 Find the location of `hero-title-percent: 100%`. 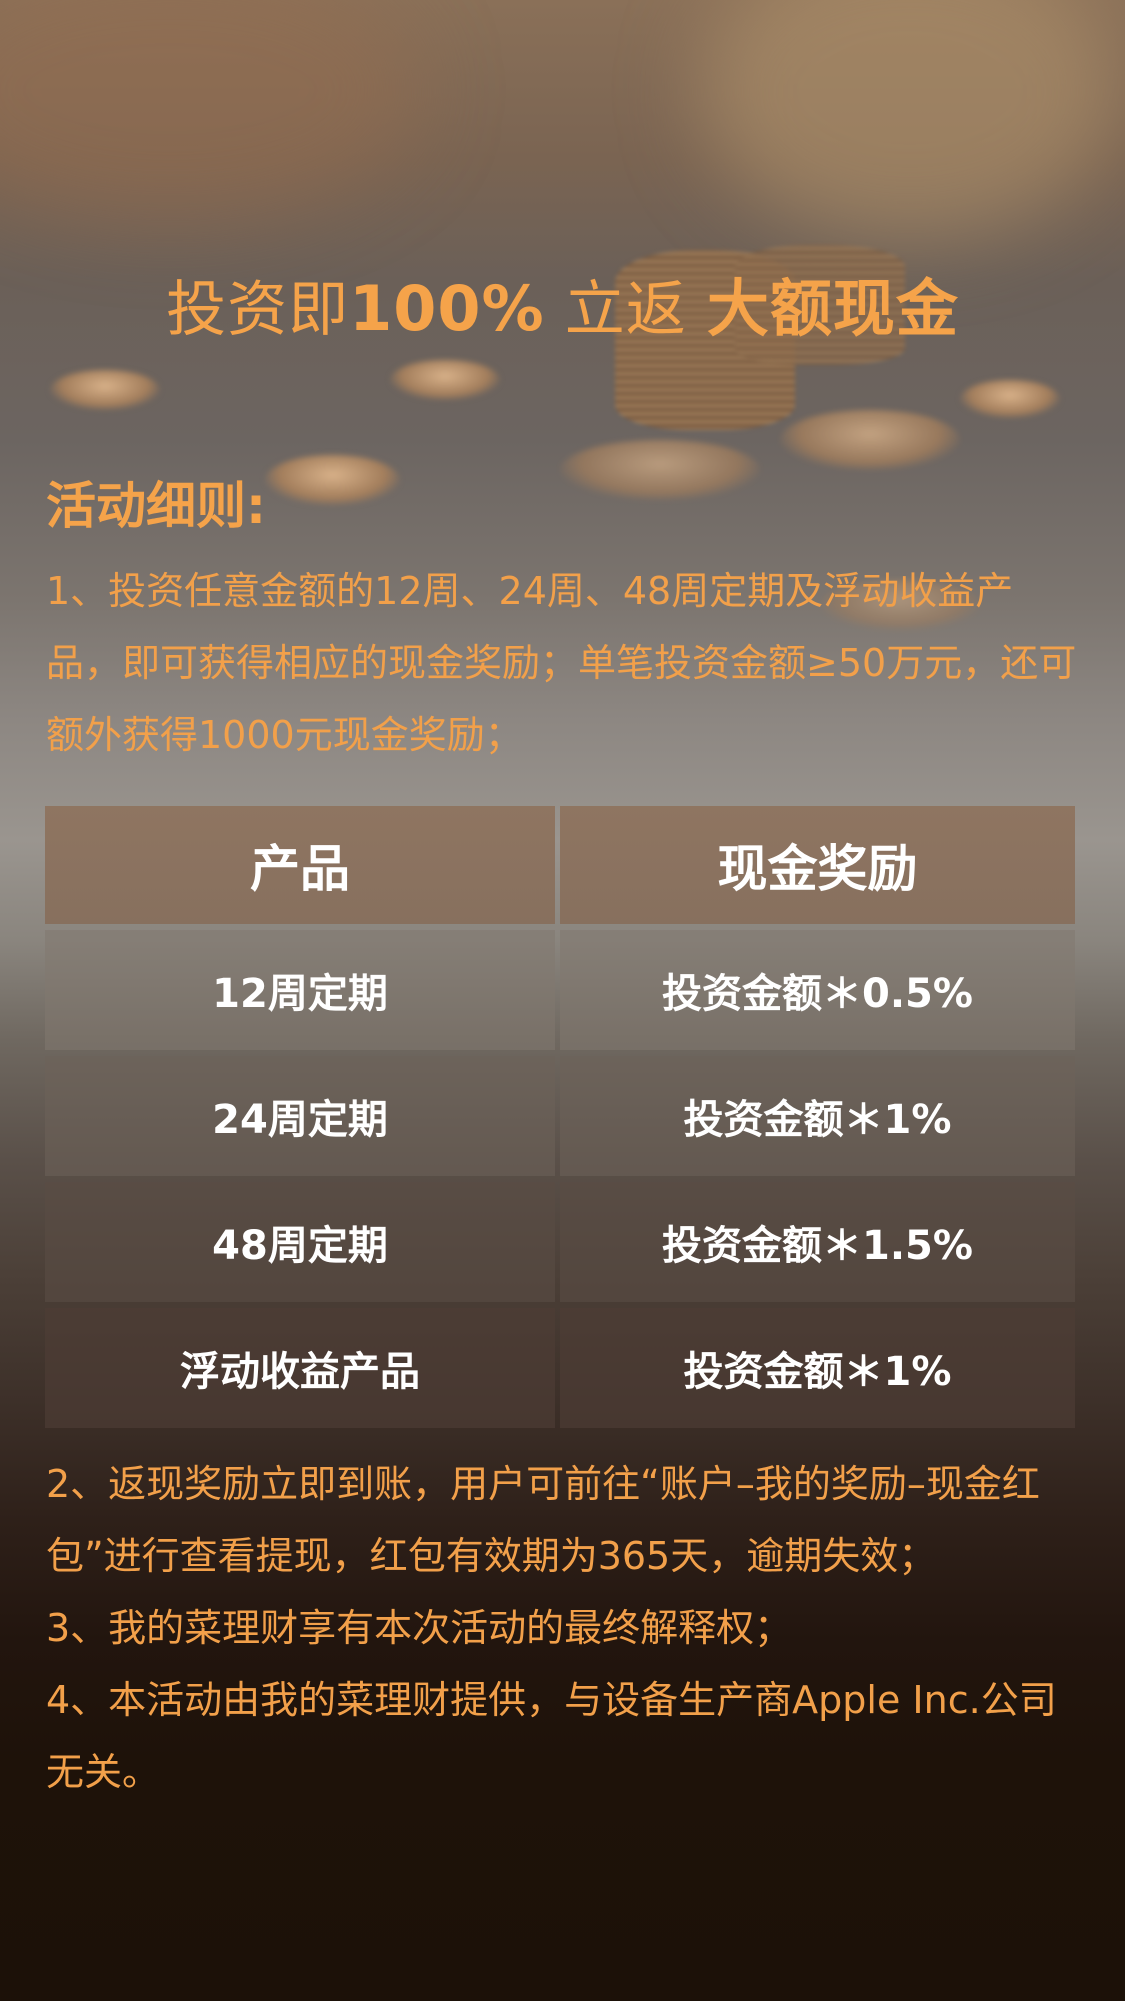

hero-title-percent: 100% is located at coordinates (447, 308).